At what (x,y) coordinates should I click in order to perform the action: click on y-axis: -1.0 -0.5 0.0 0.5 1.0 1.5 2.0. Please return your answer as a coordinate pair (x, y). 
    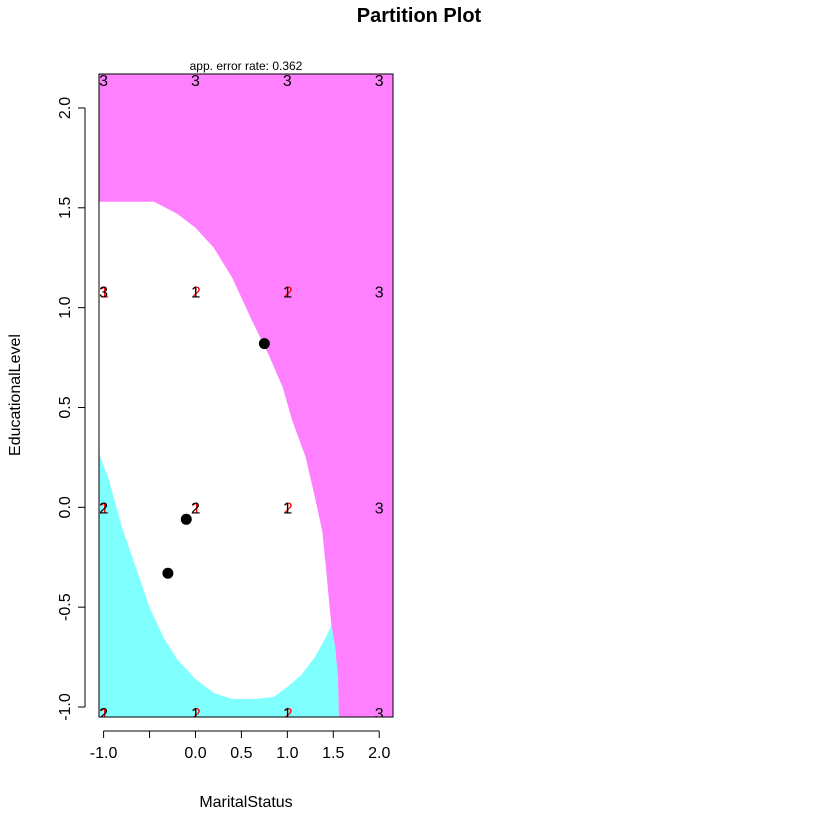
    Looking at the image, I should click on (71, 409).